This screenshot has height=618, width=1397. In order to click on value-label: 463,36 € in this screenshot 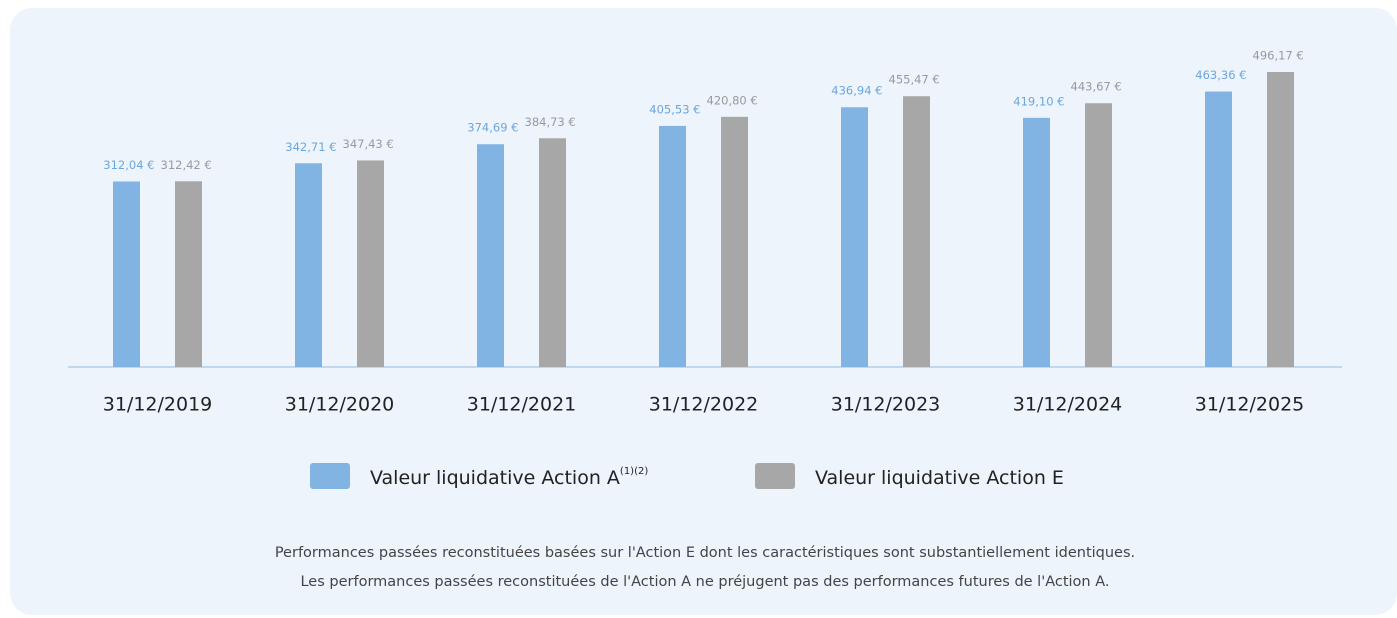, I will do `click(1220, 75)`.